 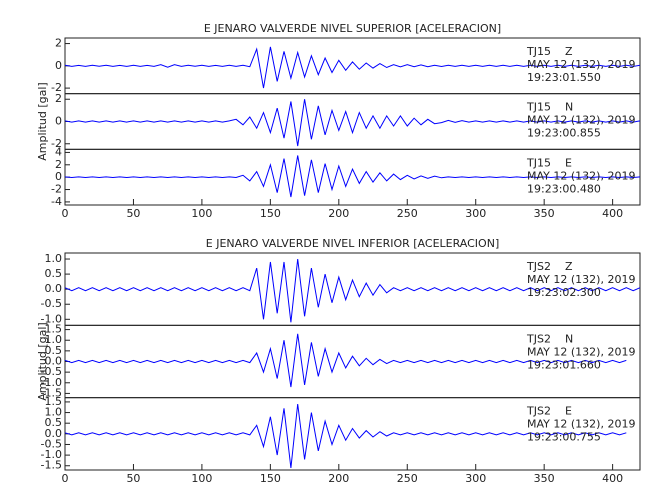 I want to click on time-label: 19:23:02.300, so click(x=564, y=292).